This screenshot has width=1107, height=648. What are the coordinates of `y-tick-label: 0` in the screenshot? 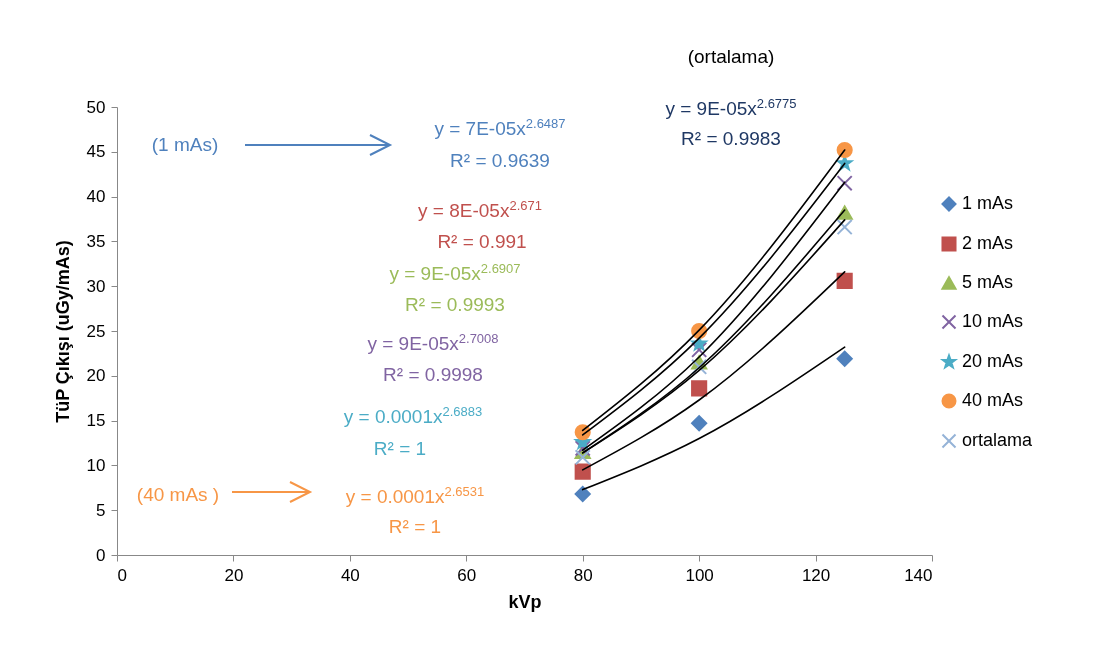 It's located at (101, 555).